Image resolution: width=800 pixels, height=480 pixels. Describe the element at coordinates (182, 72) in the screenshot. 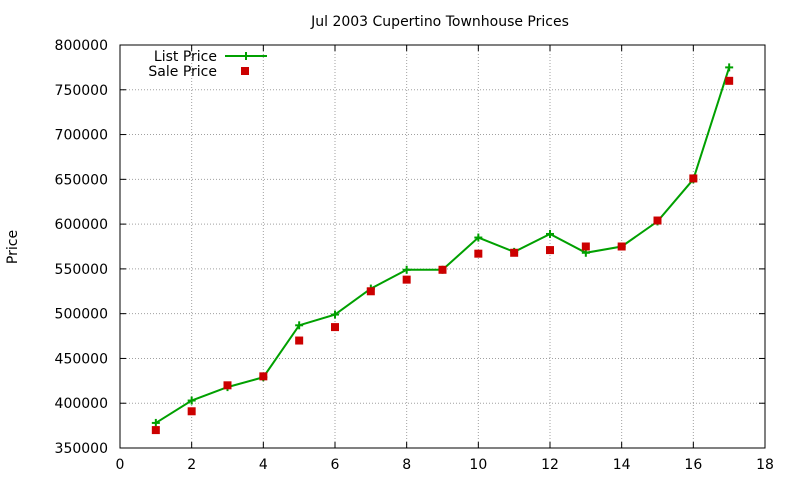

I see `legend-label-sale-price: Sale Price` at that location.